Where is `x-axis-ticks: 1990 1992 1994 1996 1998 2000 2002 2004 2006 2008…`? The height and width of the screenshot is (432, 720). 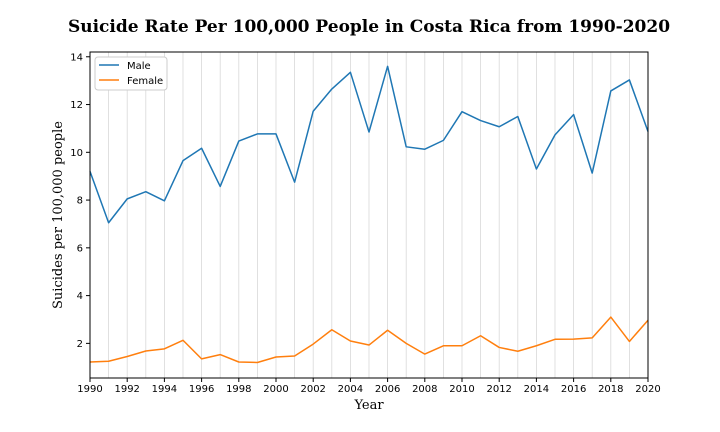
x-axis-ticks: 1990 1992 1994 1996 1998 2000 2002 2004 2006 2008… is located at coordinates (369, 386).